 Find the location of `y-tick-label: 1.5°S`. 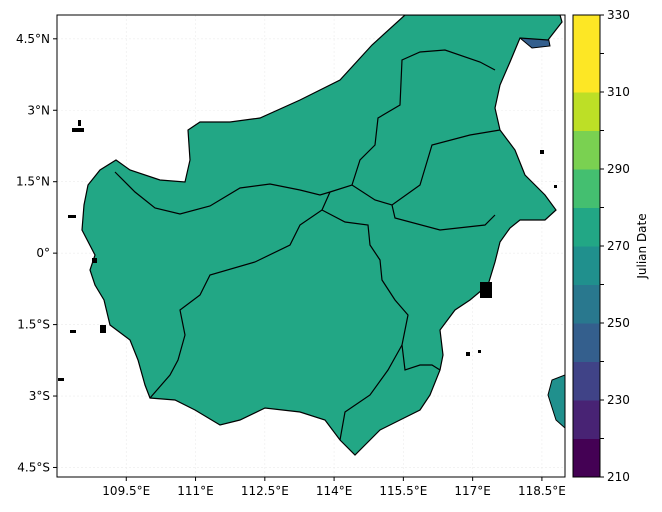

y-tick-label: 1.5°S is located at coordinates (33, 325).